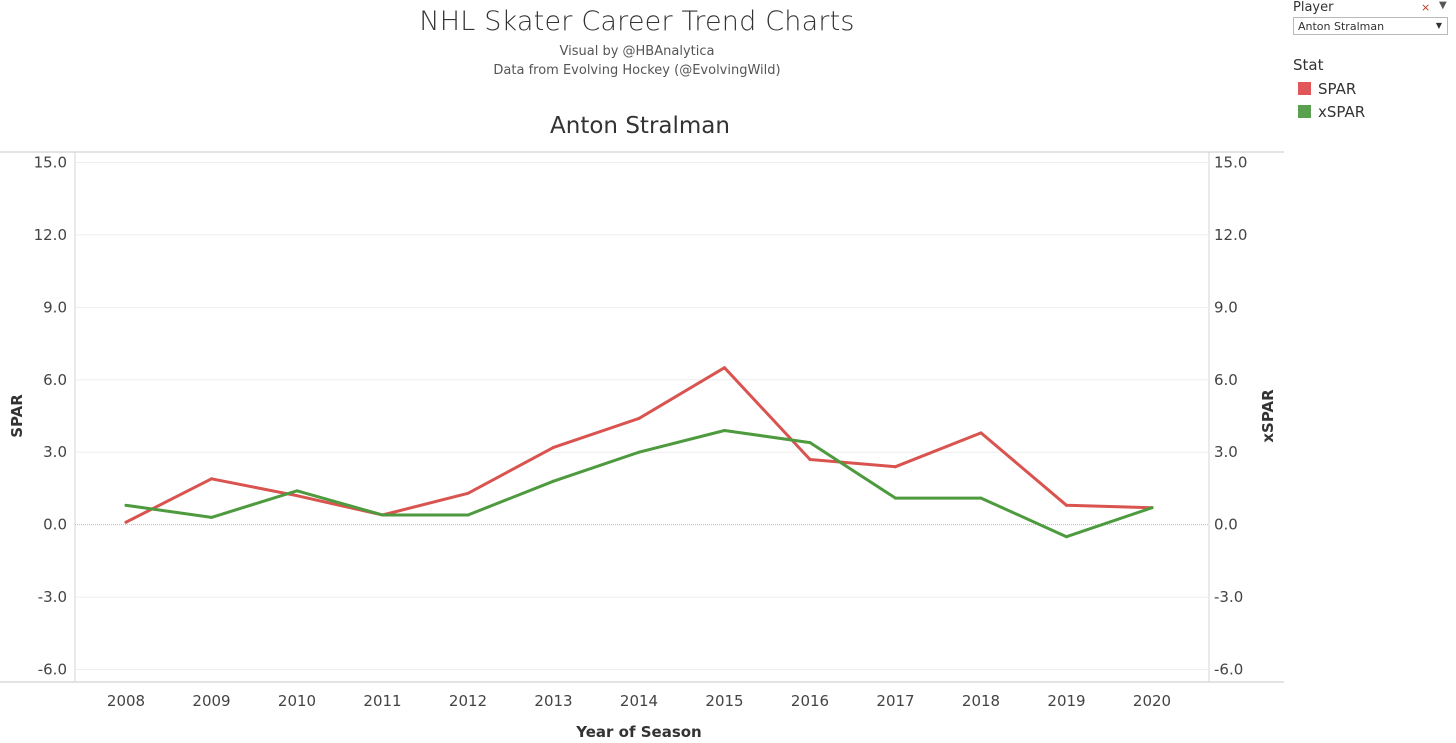 Image resolution: width=1456 pixels, height=743 pixels. Describe the element at coordinates (50, 235) in the screenshot. I see `y-tick-label-left: 12.0` at that location.